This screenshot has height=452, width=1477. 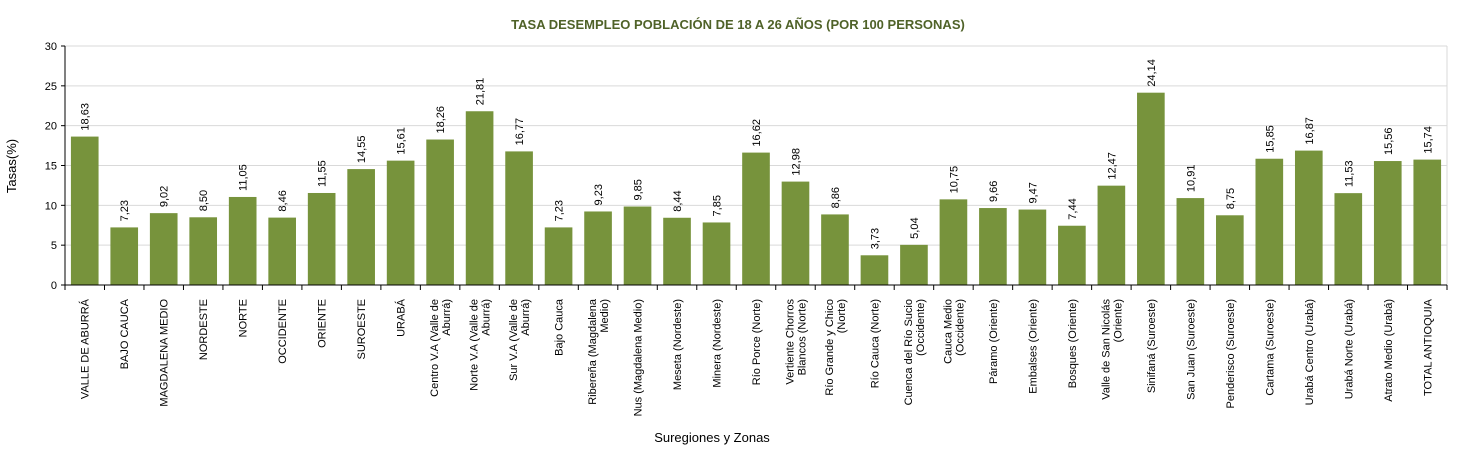 I want to click on category-label-line: NORTE, so click(x=244, y=318).